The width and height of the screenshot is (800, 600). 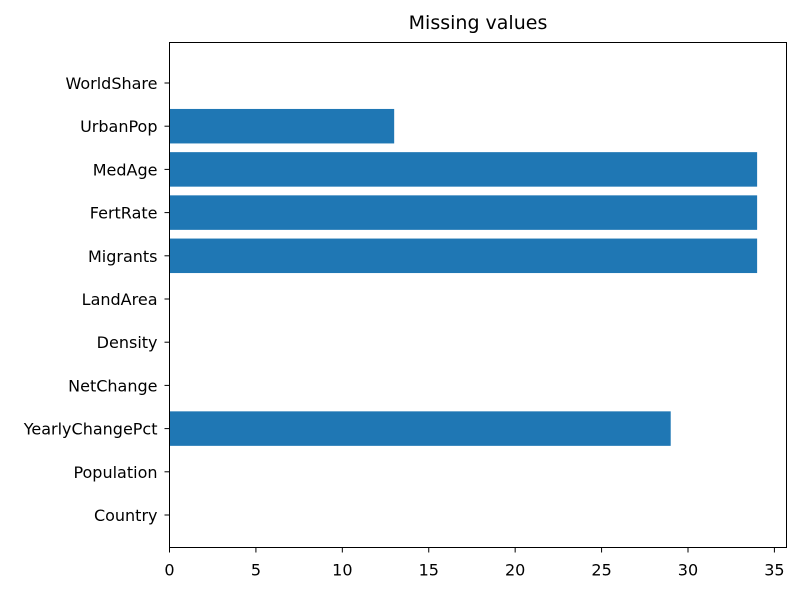 What do you see at coordinates (478, 23) in the screenshot?
I see `chart-title: Missing values` at bounding box center [478, 23].